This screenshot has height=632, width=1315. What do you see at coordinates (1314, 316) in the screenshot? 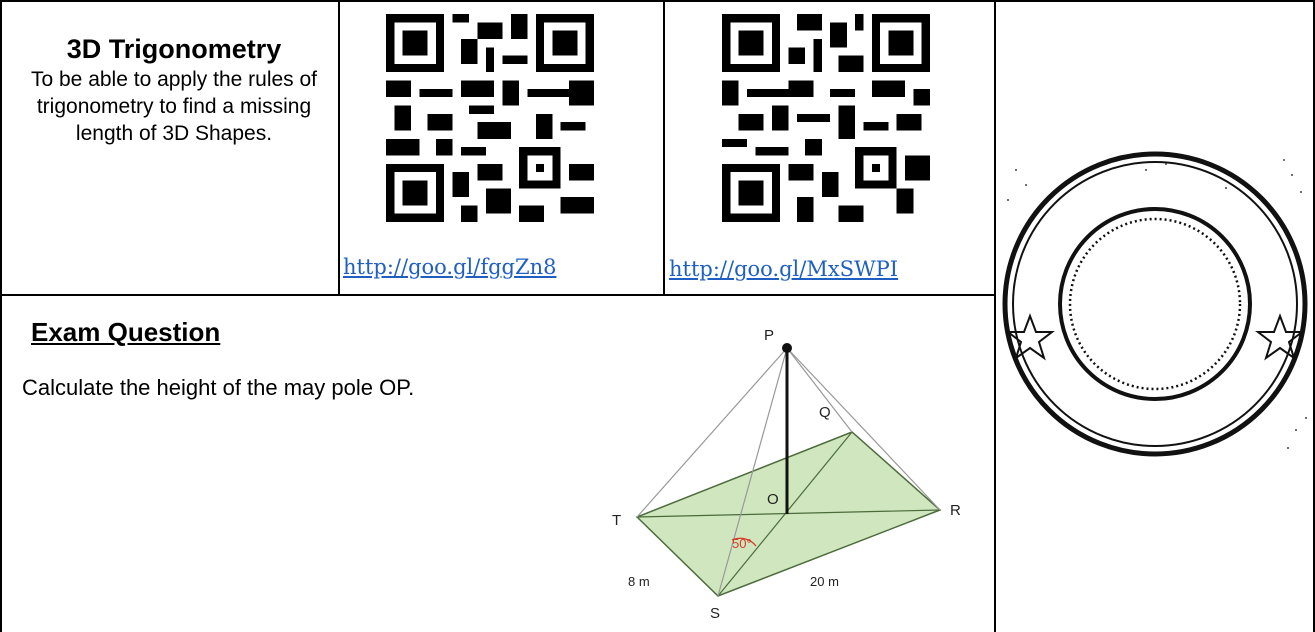
I see `border-right` at bounding box center [1314, 316].